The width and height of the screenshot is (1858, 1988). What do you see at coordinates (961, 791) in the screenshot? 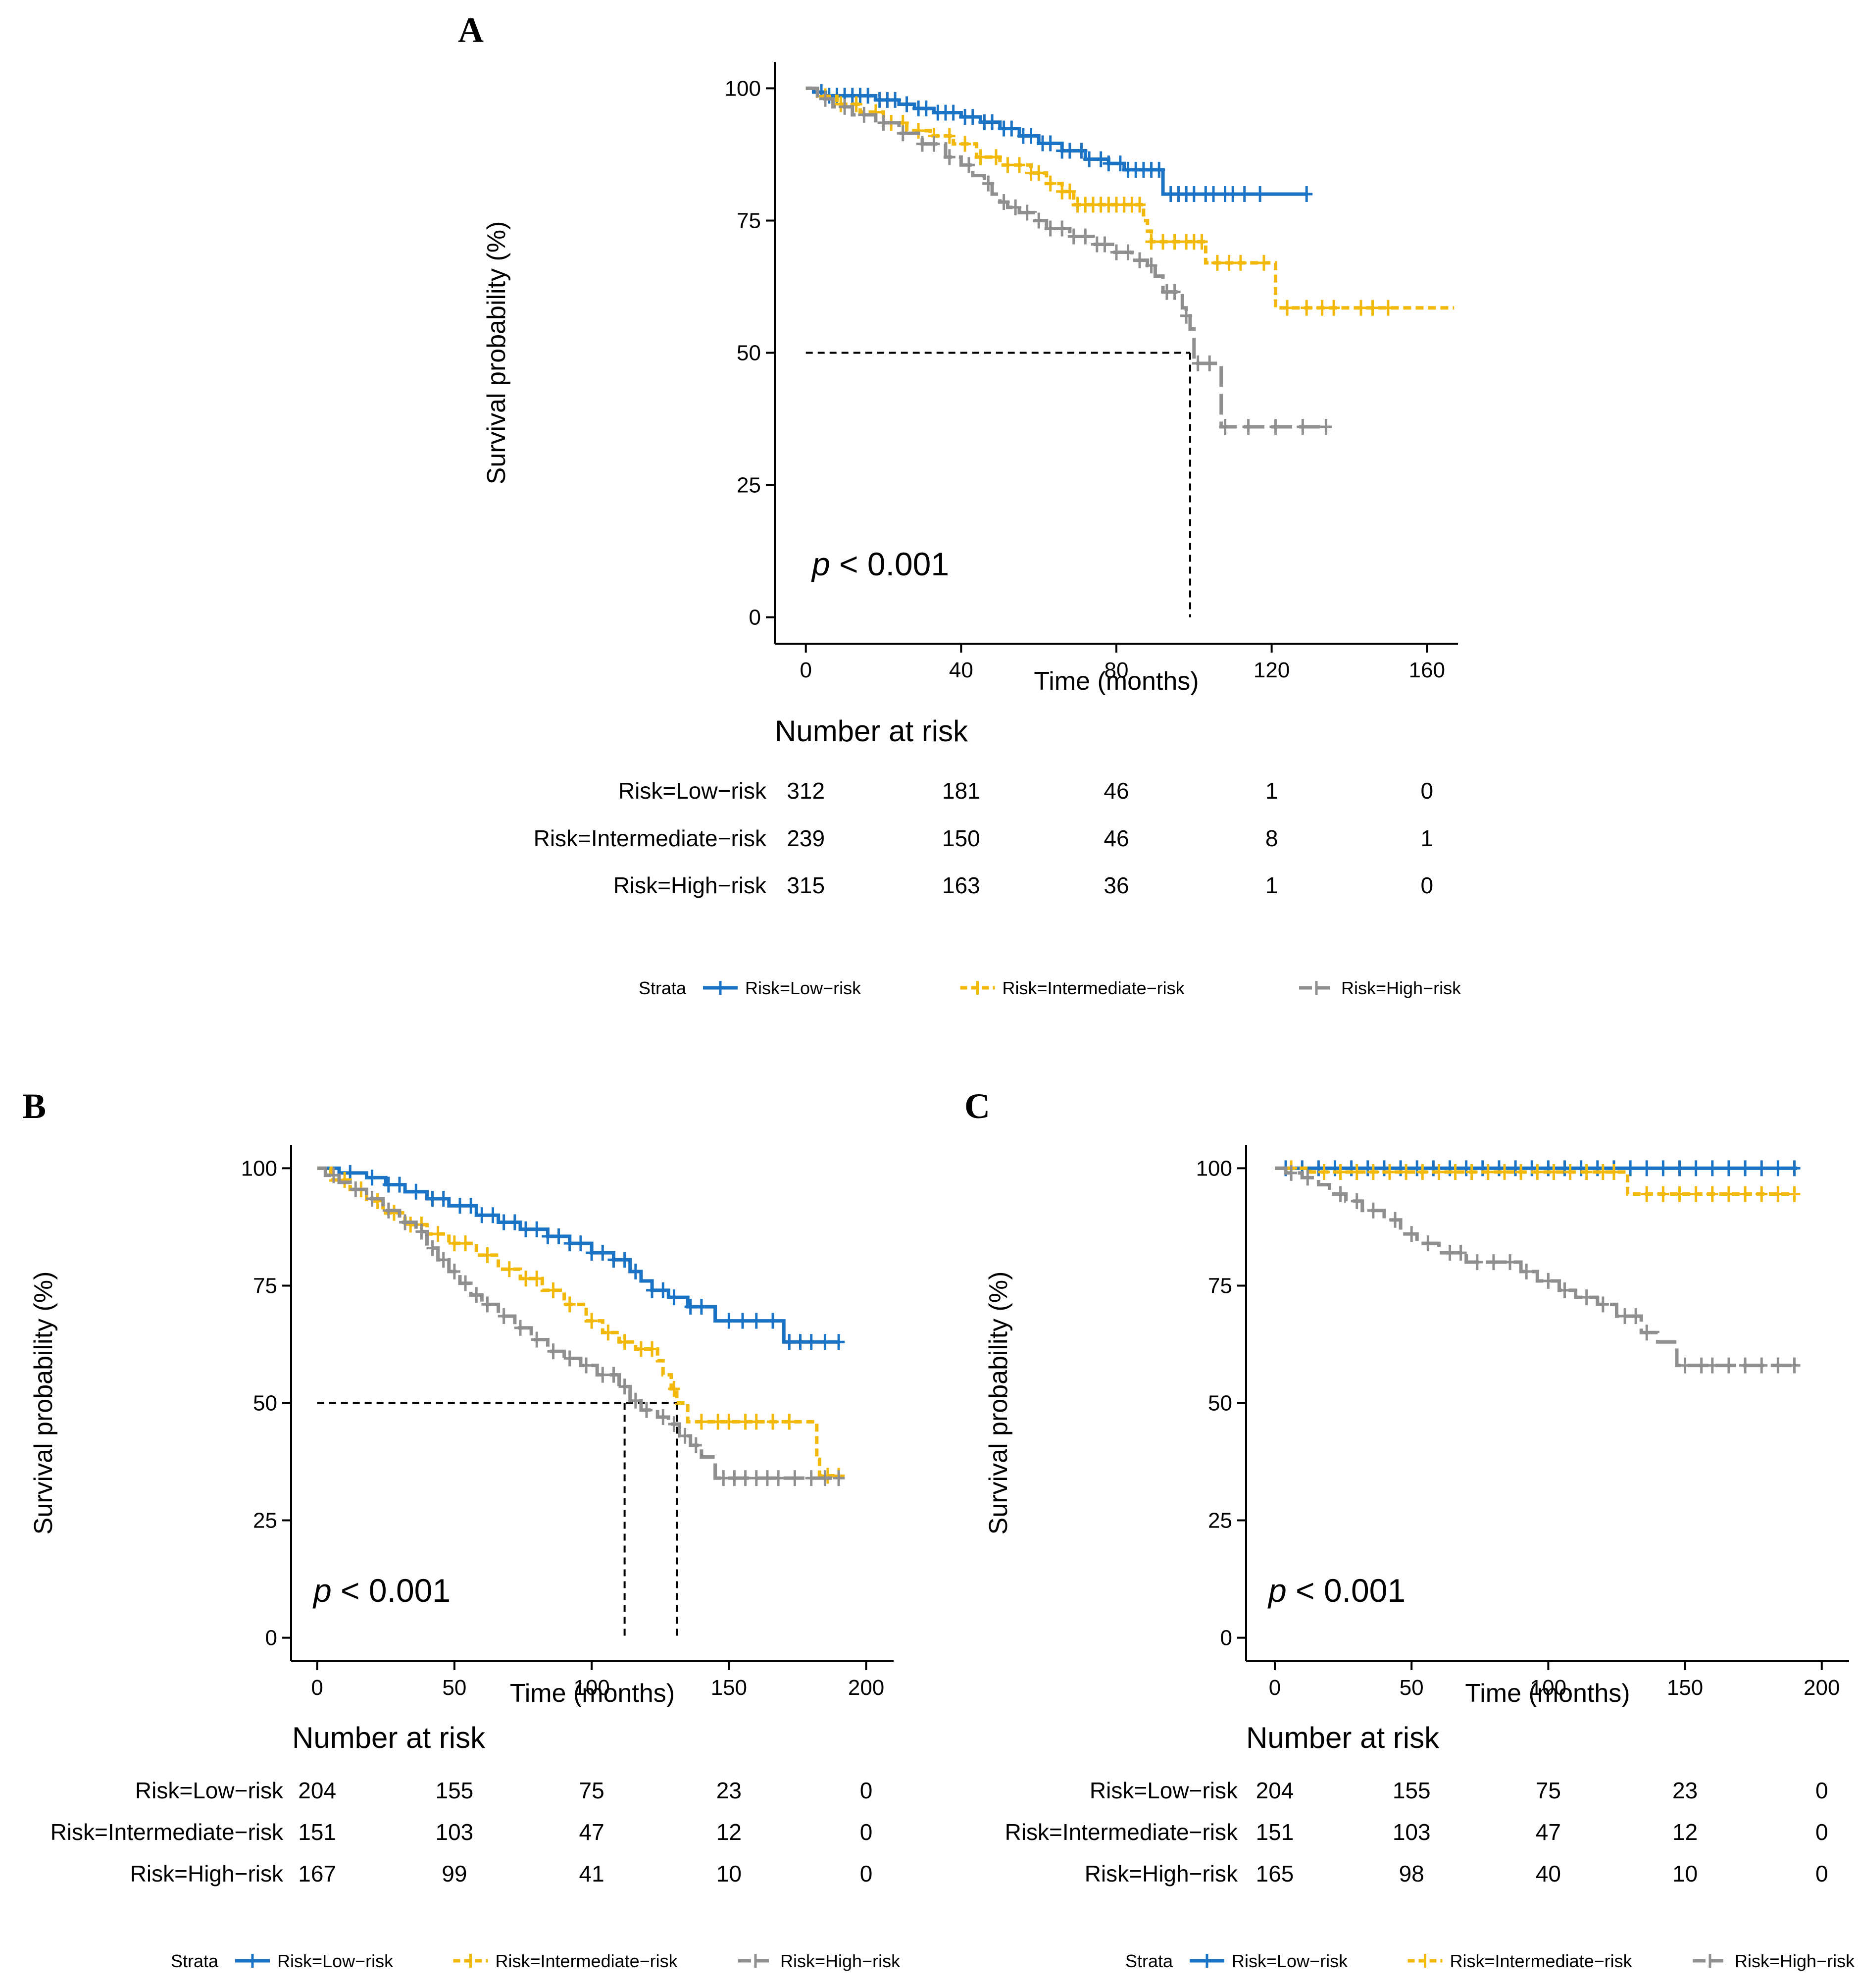
I see `risk-table-cell: 181` at bounding box center [961, 791].